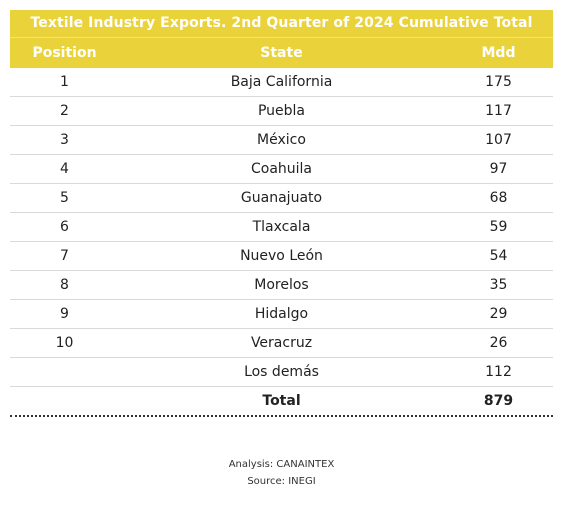 The width and height of the screenshot is (563, 510). What do you see at coordinates (498, 256) in the screenshot?
I see `mdd-cell: 54` at bounding box center [498, 256].